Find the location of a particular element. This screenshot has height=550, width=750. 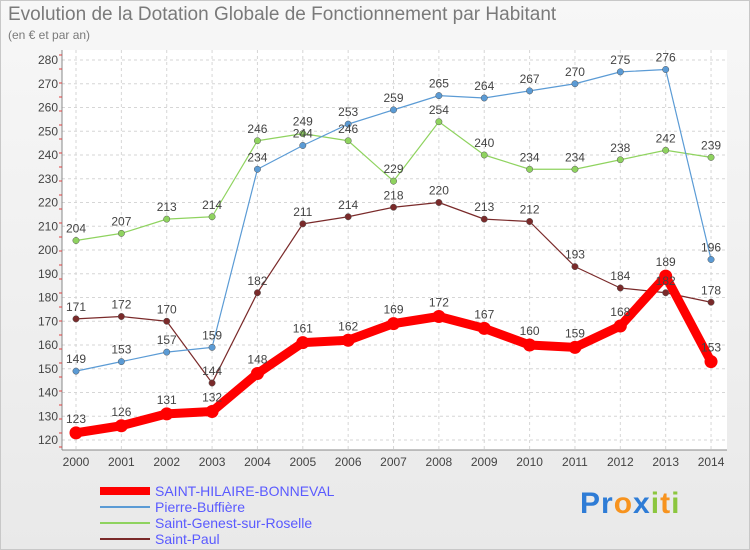

data-label: 169 is located at coordinates (394, 310).